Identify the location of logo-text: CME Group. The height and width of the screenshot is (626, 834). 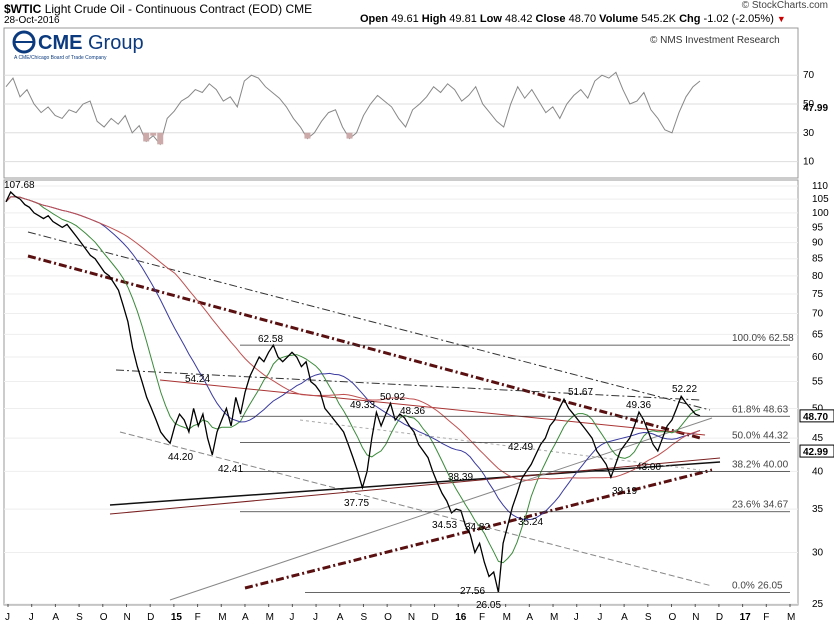
(91, 43).